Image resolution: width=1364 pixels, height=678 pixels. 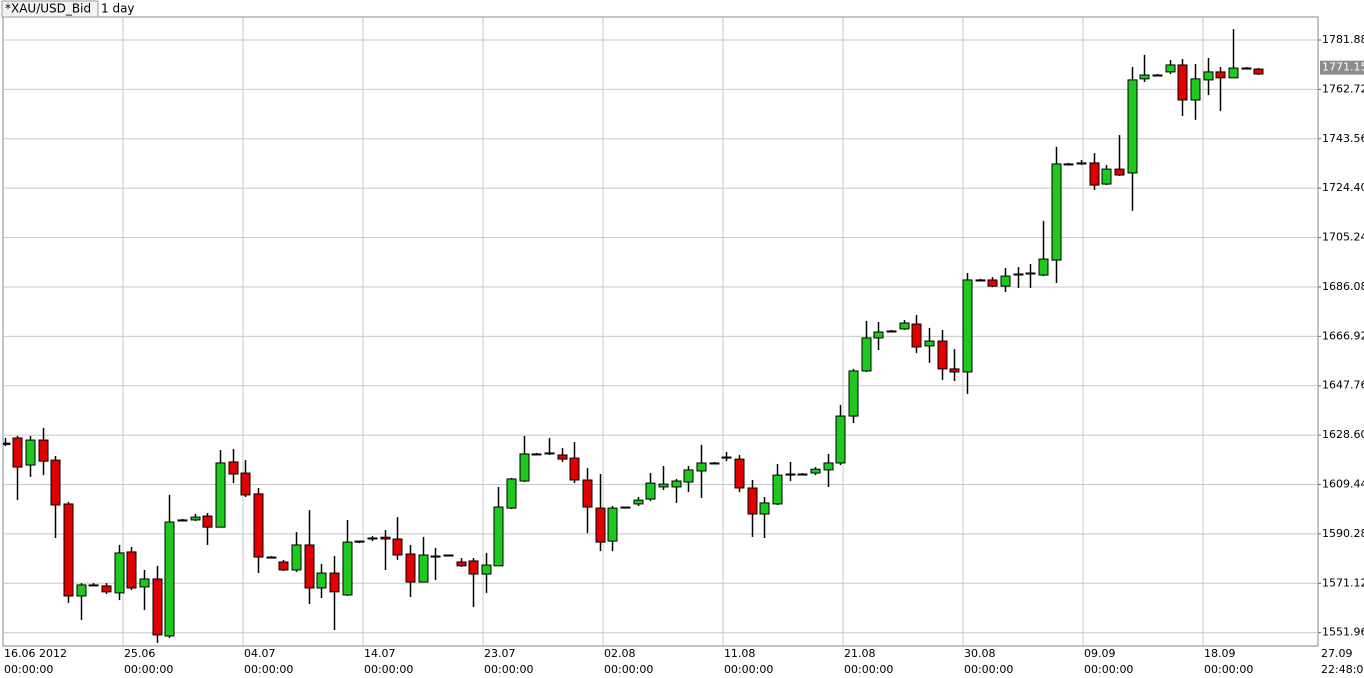 What do you see at coordinates (1343, 88) in the screenshot?
I see `y-tick-label: 1762.72` at bounding box center [1343, 88].